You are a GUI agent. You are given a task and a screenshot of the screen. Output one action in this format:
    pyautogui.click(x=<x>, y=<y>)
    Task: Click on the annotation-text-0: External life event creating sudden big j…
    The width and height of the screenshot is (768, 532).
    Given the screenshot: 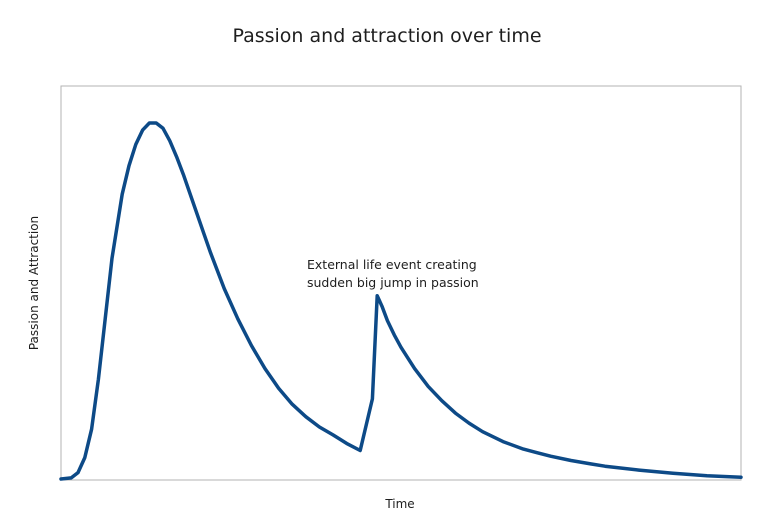 What is the action you would take?
    pyautogui.click(x=393, y=273)
    